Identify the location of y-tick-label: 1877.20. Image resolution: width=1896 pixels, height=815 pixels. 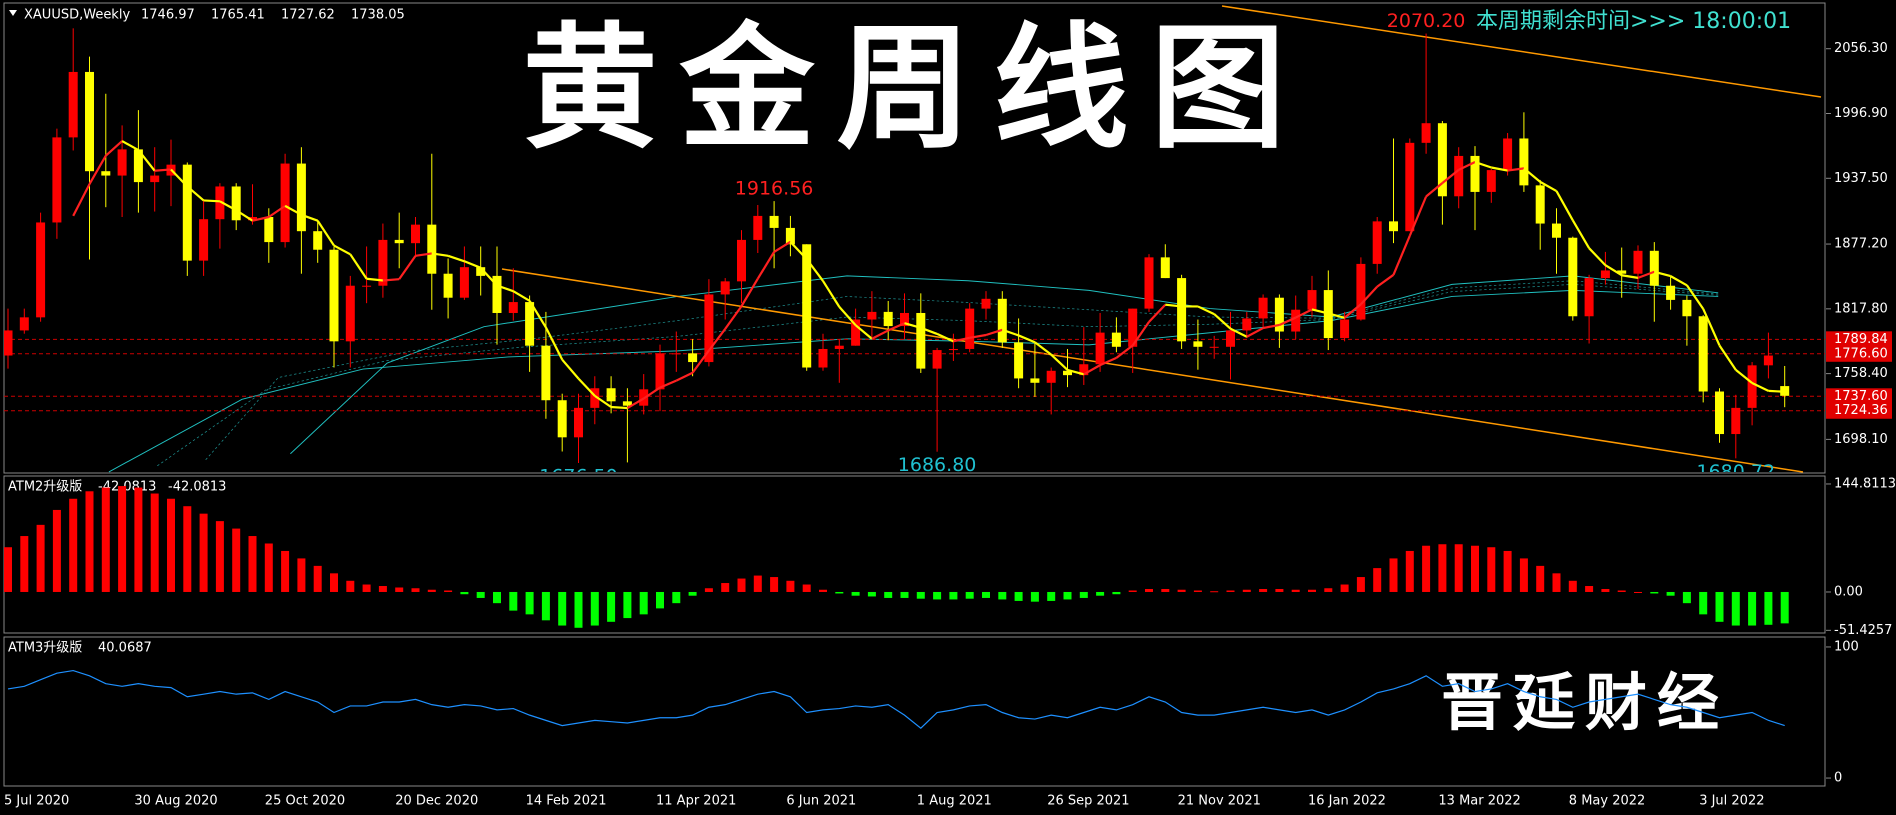
(1861, 244).